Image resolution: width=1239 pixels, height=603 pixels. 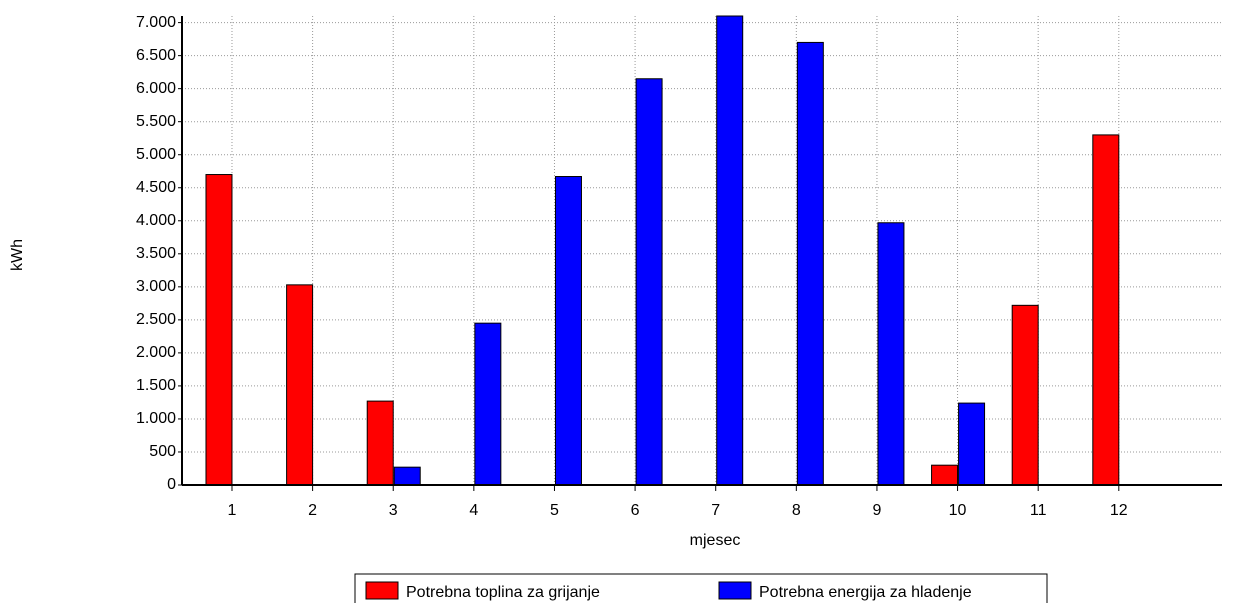 I want to click on x-tick-label: 11, so click(x=1038, y=510).